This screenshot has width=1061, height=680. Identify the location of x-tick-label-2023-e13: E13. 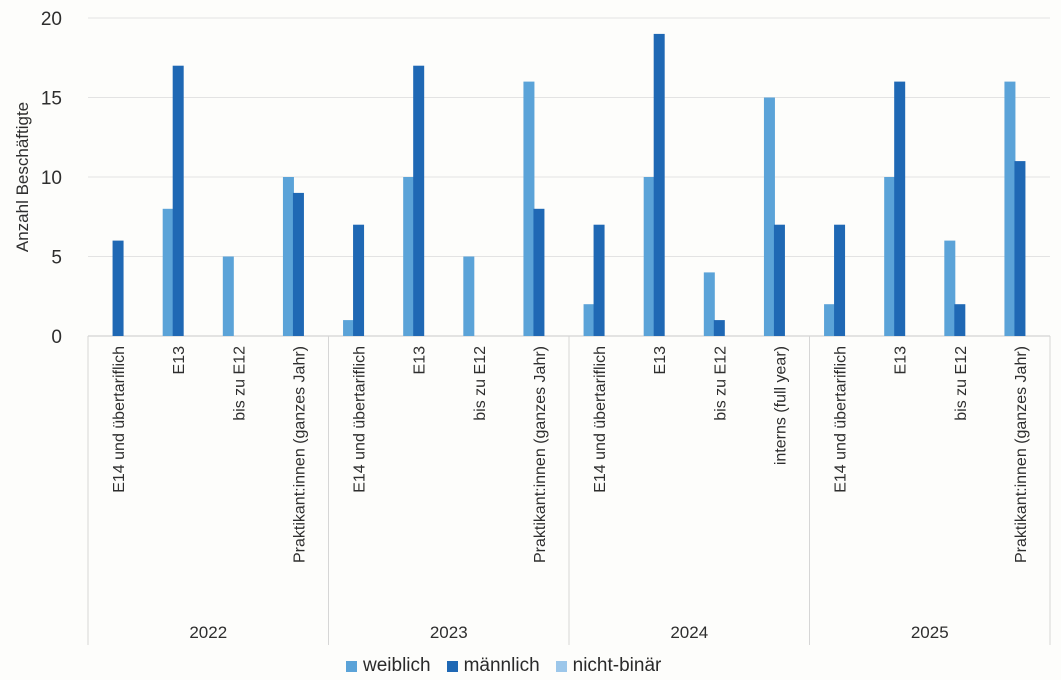
(420, 360).